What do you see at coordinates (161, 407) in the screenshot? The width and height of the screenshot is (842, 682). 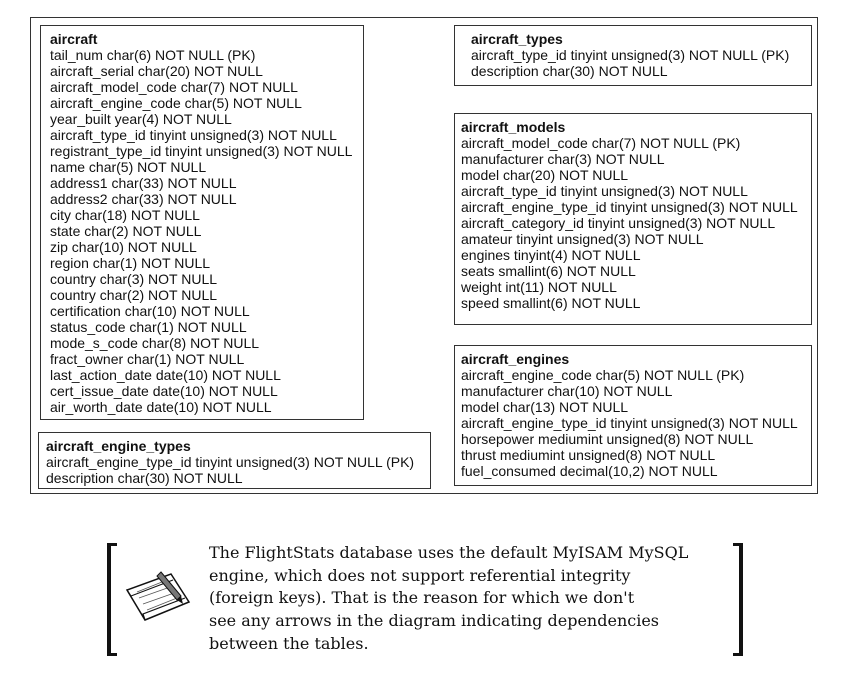 I see `table-field: air_worth_date date(10) NOT NULL` at bounding box center [161, 407].